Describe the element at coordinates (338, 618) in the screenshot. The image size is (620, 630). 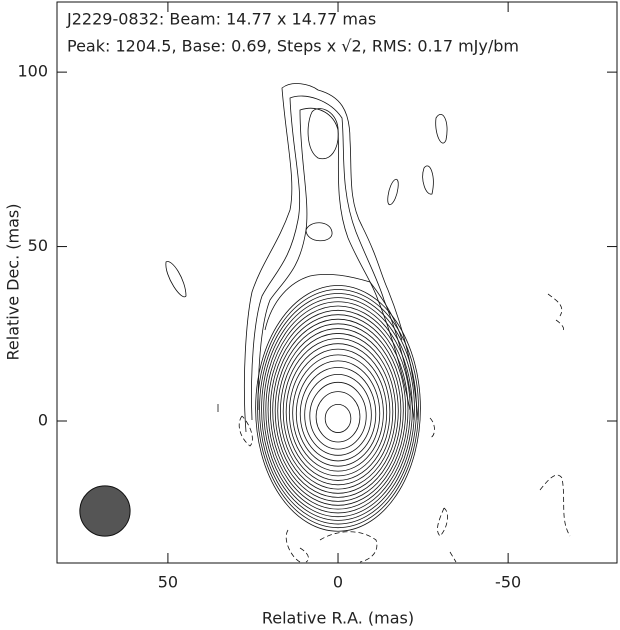
I see `x-axis-label: Relative R.A. (mas)` at that location.